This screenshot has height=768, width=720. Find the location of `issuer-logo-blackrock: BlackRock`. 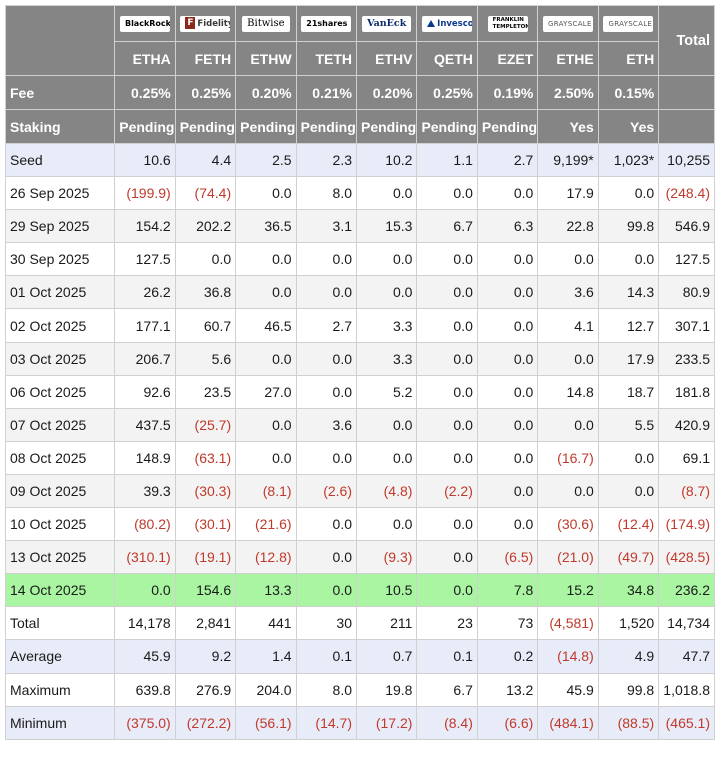

issuer-logo-blackrock: BlackRock is located at coordinates (145, 23).